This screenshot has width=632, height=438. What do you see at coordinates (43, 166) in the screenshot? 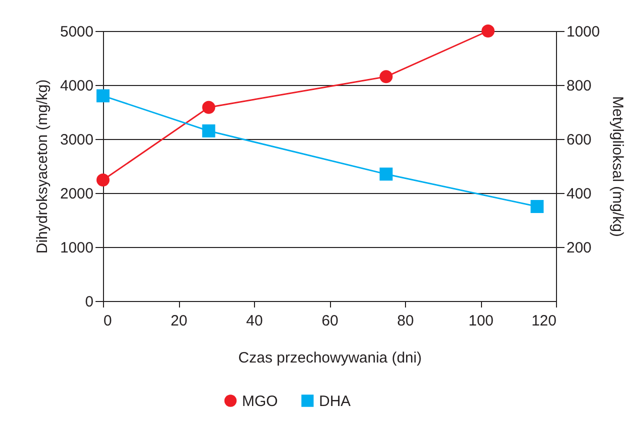
I see `y-axis-title: Dihydroksyaceton (mg/kg)` at bounding box center [43, 166].